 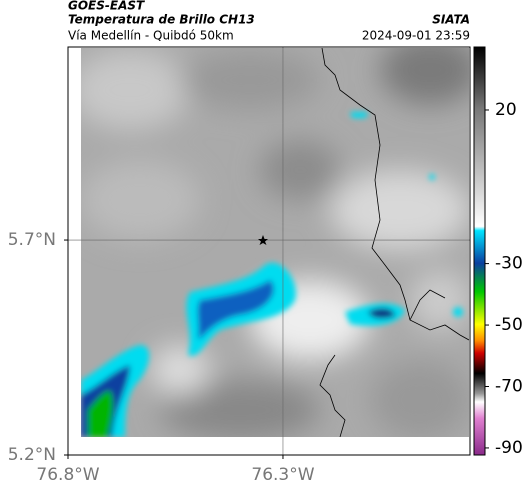 What do you see at coordinates (509, 264) in the screenshot?
I see `colorbar-tick-label: -30` at bounding box center [509, 264].